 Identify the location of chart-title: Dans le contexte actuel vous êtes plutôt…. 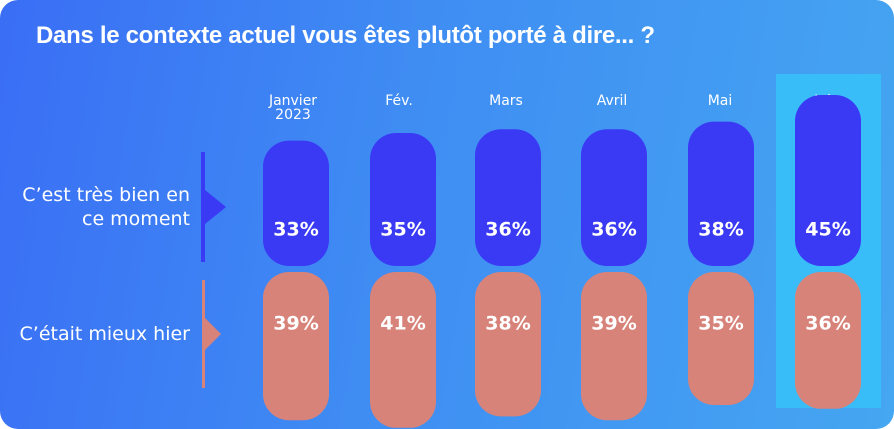
(345, 35).